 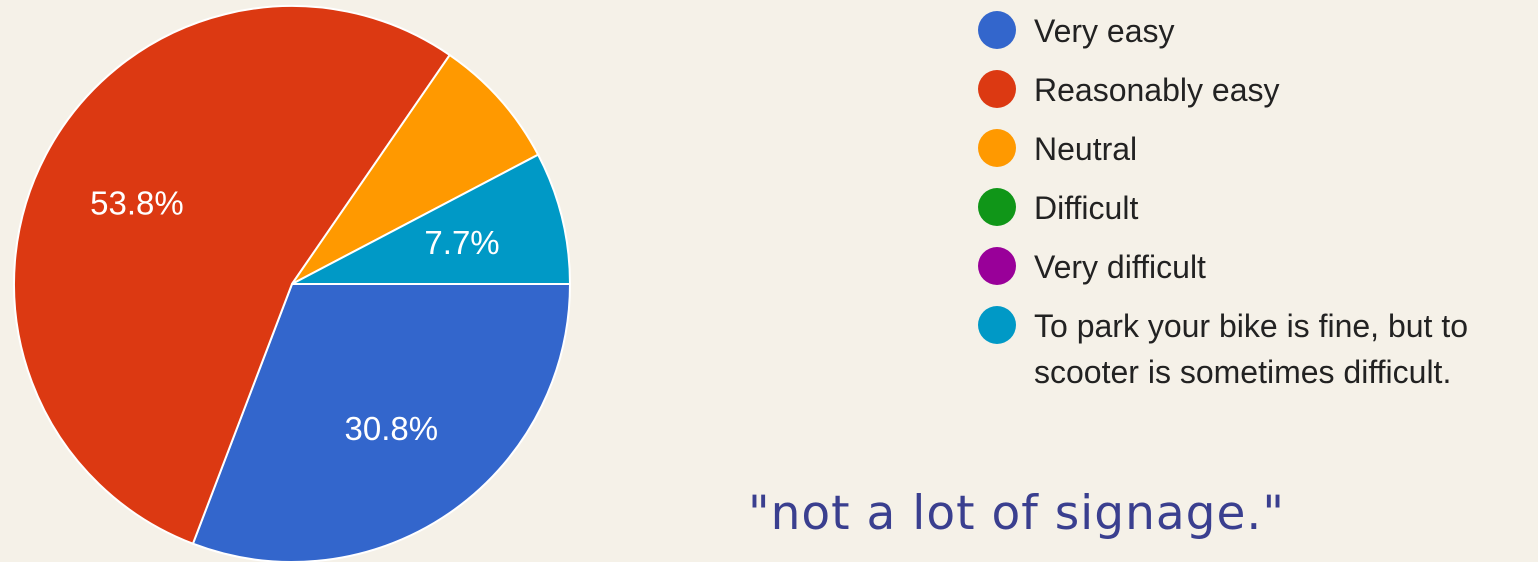 What do you see at coordinates (1104, 31) in the screenshot?
I see `legend-label-0: Very easy` at bounding box center [1104, 31].